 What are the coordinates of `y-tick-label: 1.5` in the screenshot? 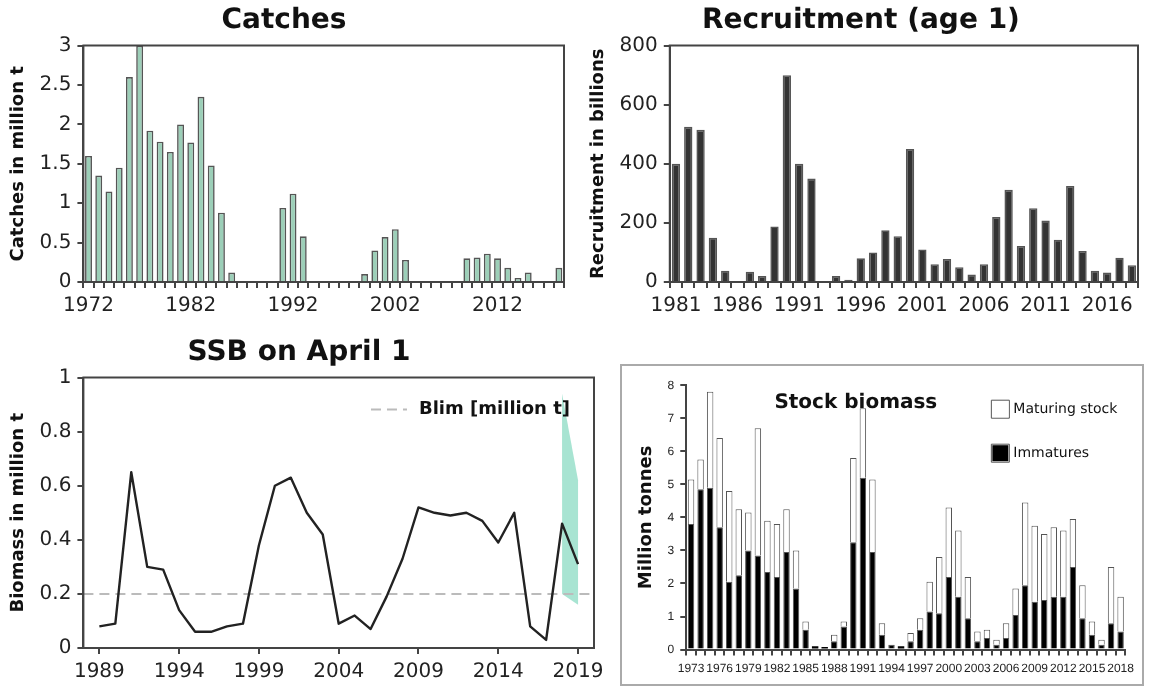 It's located at (55, 163).